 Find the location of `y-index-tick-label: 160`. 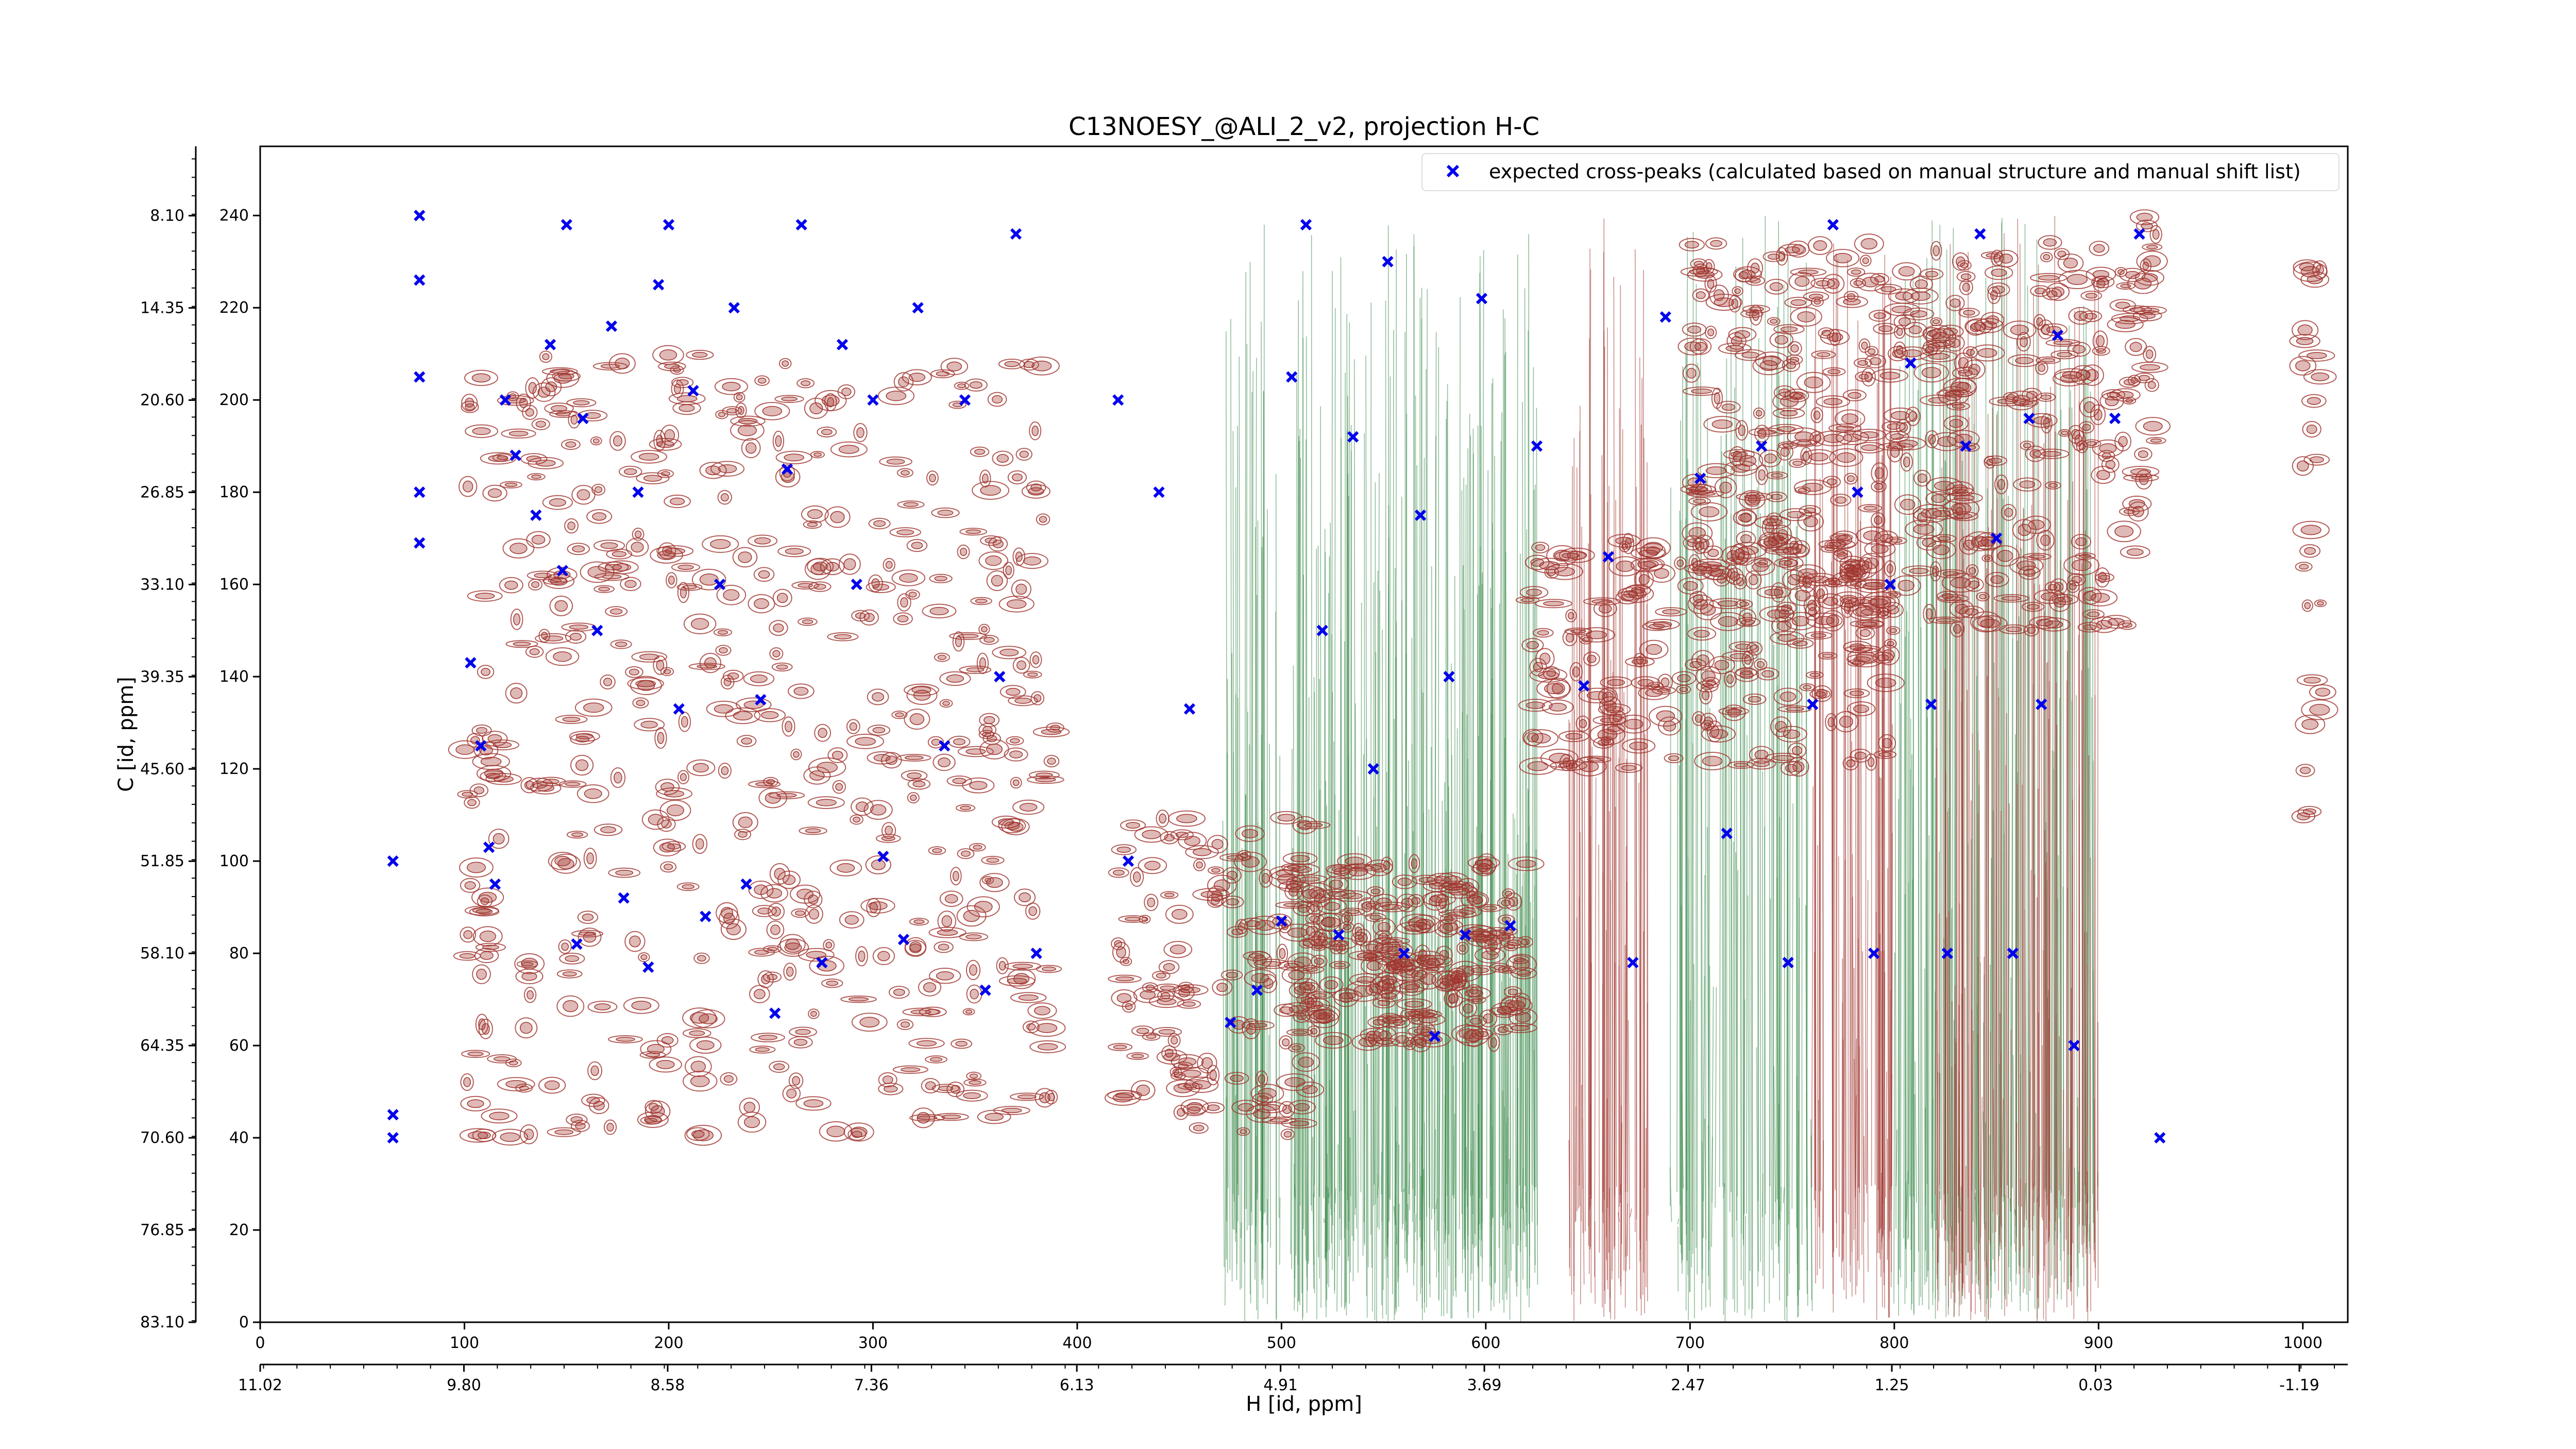

y-index-tick-label: 160 is located at coordinates (234, 585).